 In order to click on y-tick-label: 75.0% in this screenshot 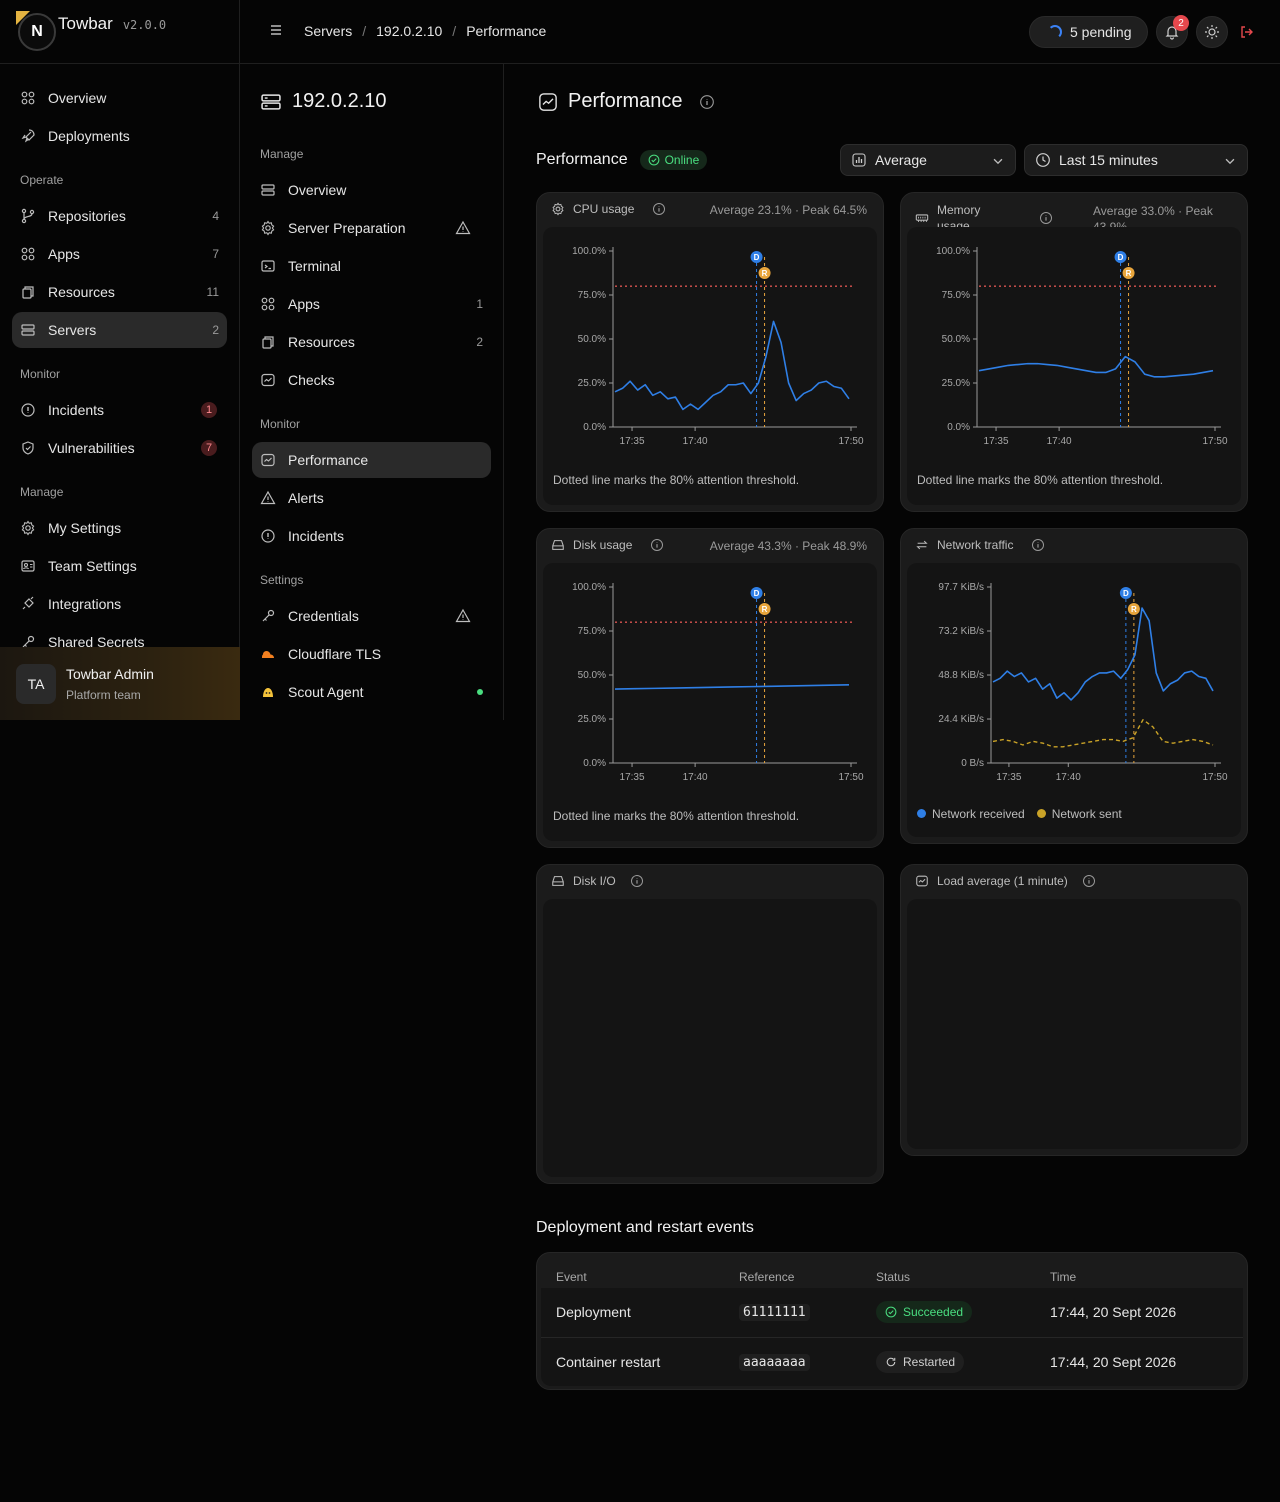, I will do `click(592, 631)`.